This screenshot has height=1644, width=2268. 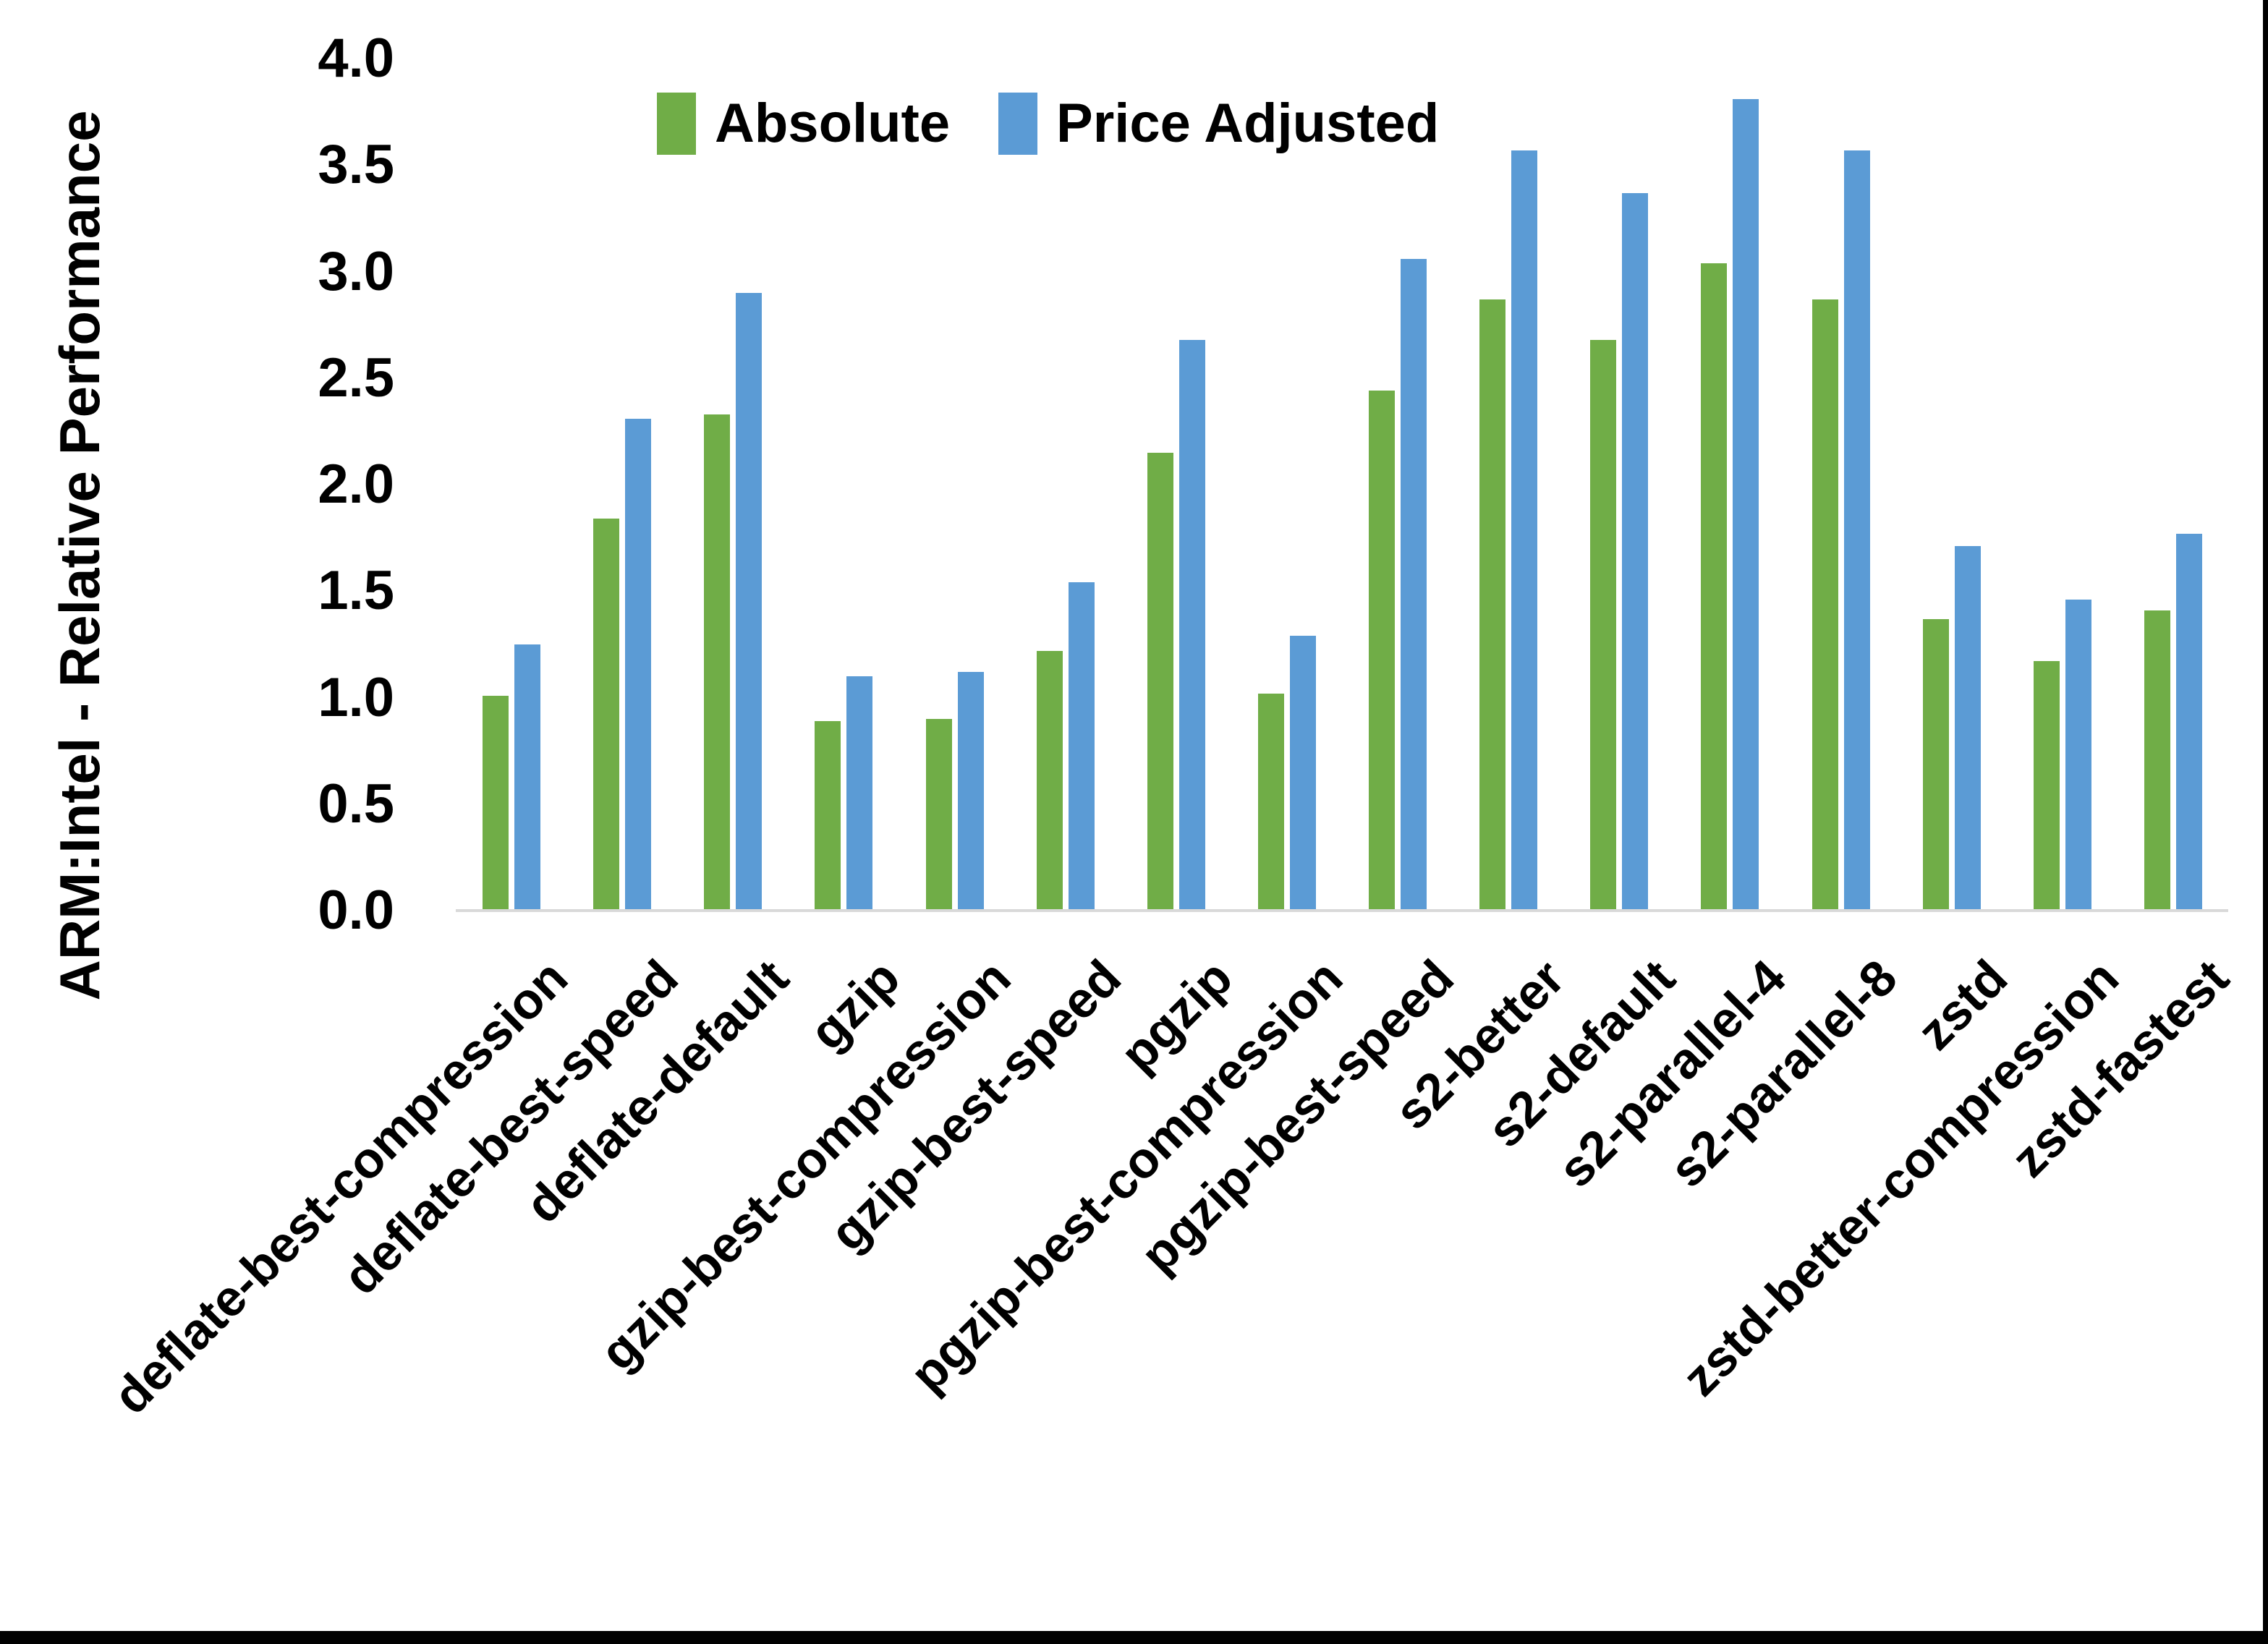 I want to click on legend-item-absolute: Absolute, so click(x=803, y=124).